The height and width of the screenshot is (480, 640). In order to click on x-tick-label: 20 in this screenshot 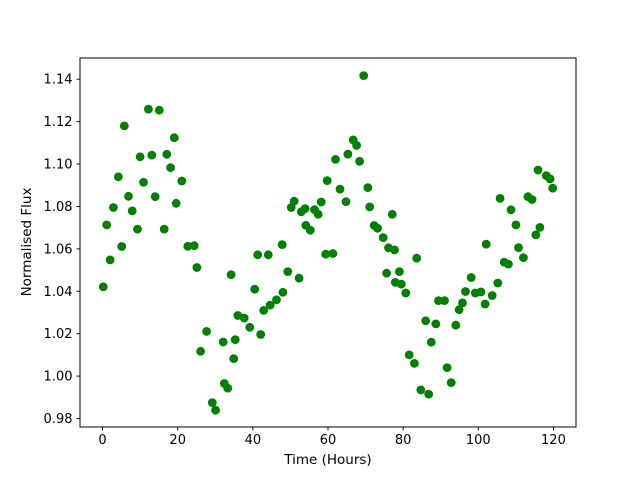, I will do `click(177, 440)`.